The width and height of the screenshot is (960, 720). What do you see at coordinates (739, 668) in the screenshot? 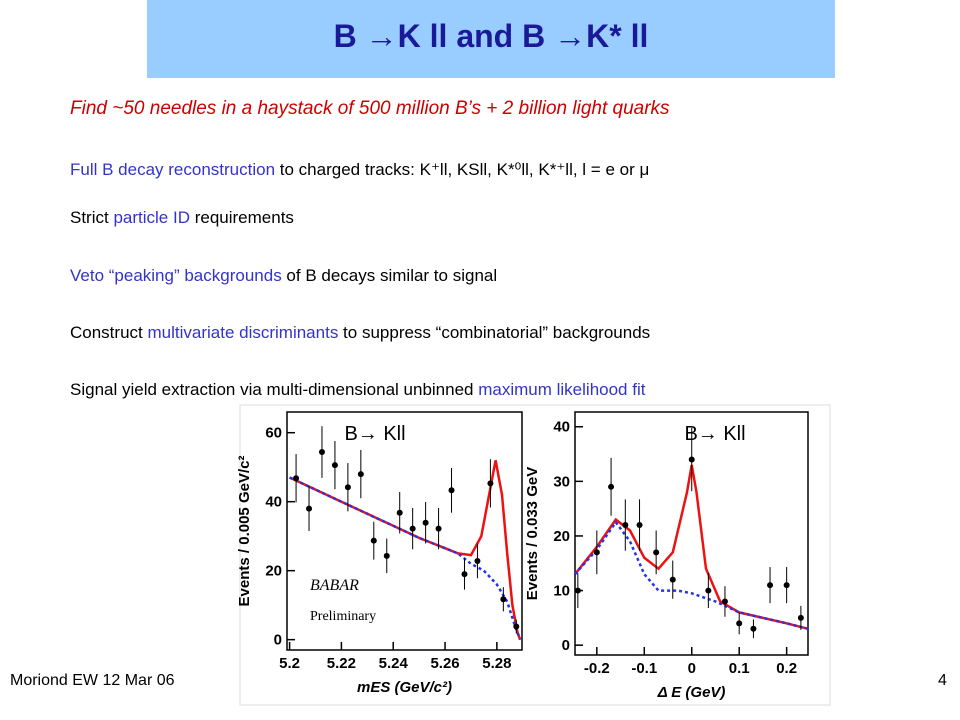
I see `x-tick-label: 0.1` at bounding box center [739, 668].